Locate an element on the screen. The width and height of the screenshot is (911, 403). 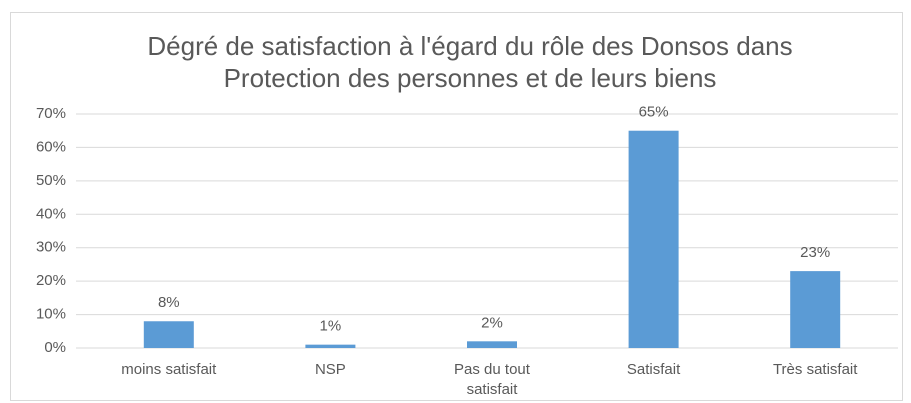
y-tick-label: 40% is located at coordinates (51, 213).